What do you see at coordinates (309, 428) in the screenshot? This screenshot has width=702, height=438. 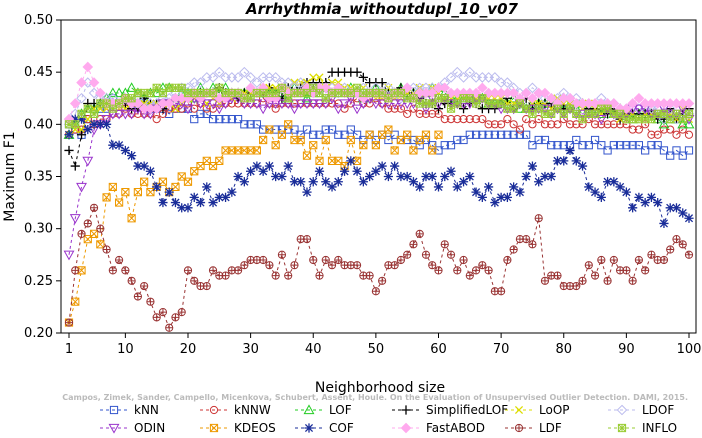 I see `legend-marker-cof` at bounding box center [309, 428].